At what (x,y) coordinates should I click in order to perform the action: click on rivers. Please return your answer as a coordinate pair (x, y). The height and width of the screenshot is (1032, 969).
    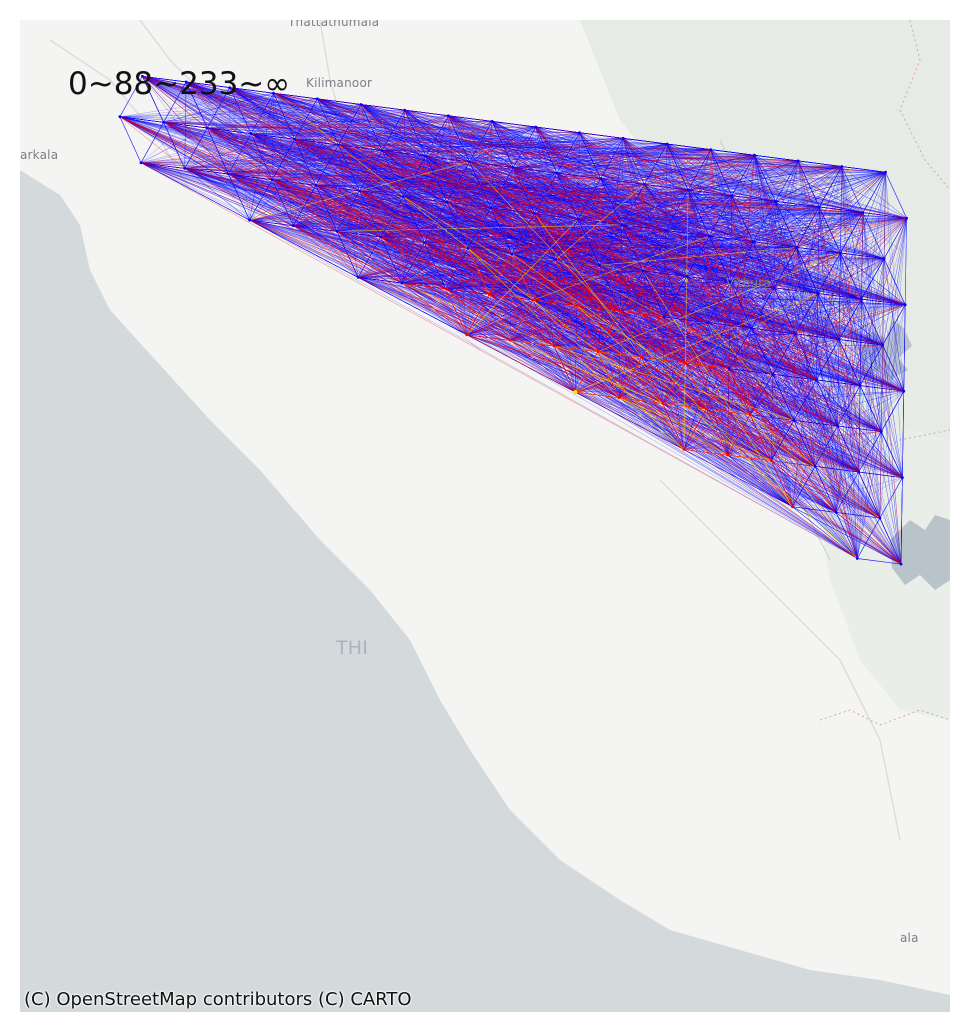
    Looking at the image, I should click on (785, 350).